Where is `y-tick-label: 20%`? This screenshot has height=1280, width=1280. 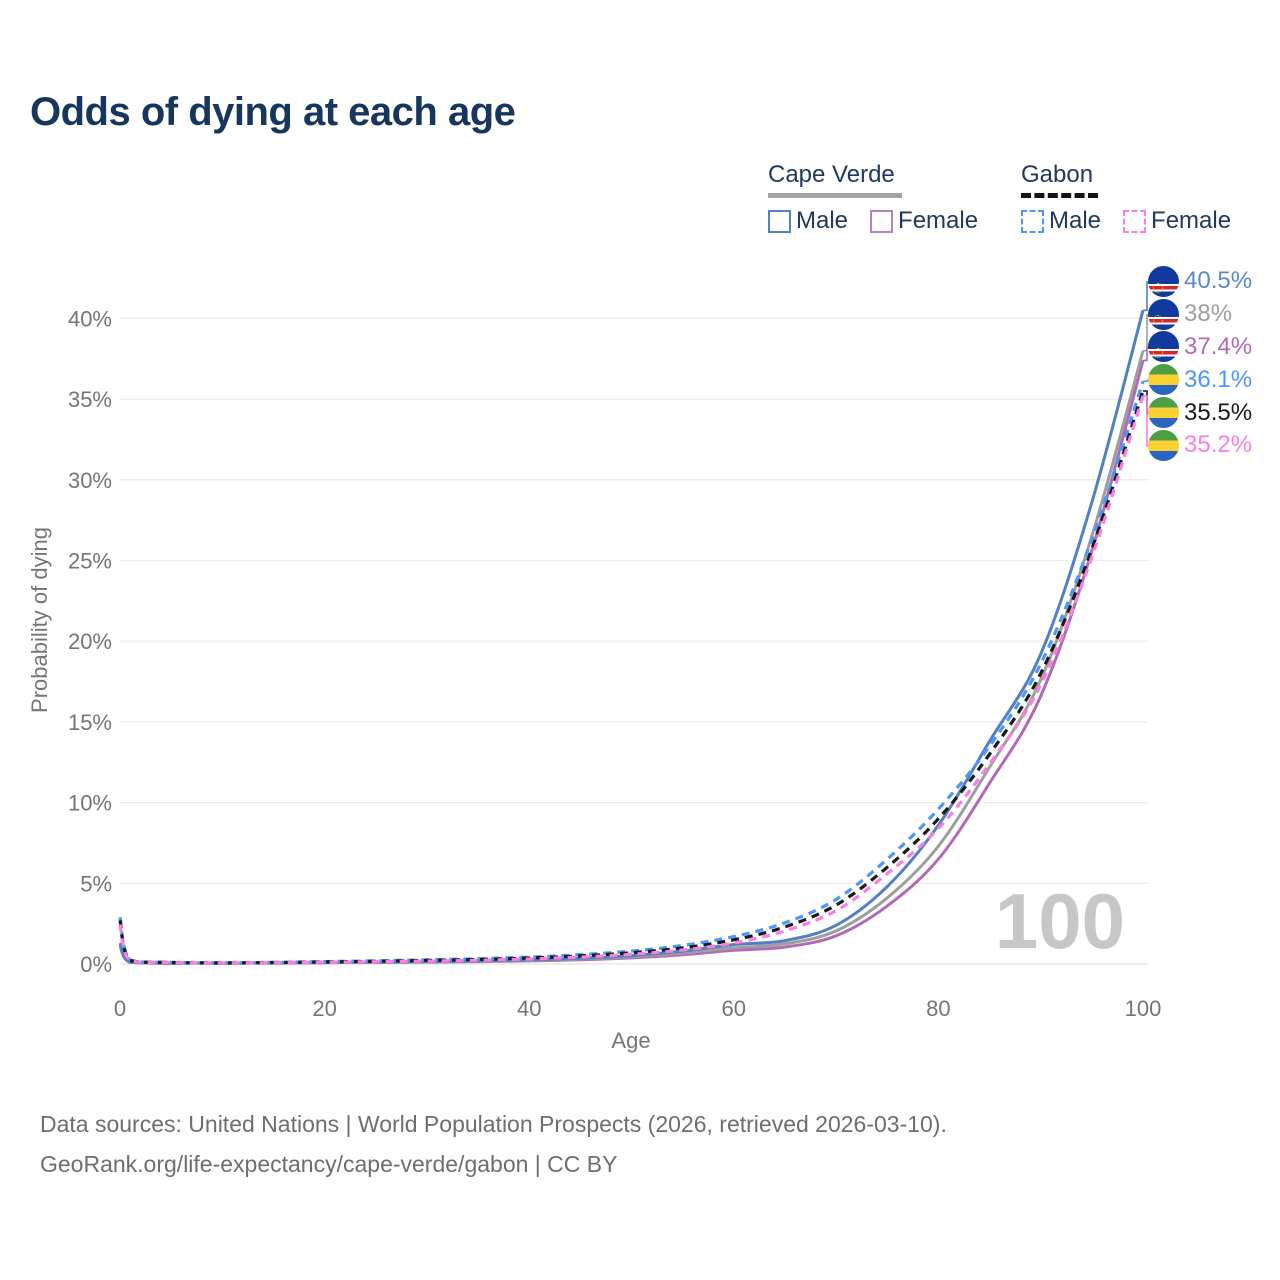
y-tick-label: 20% is located at coordinates (90, 641).